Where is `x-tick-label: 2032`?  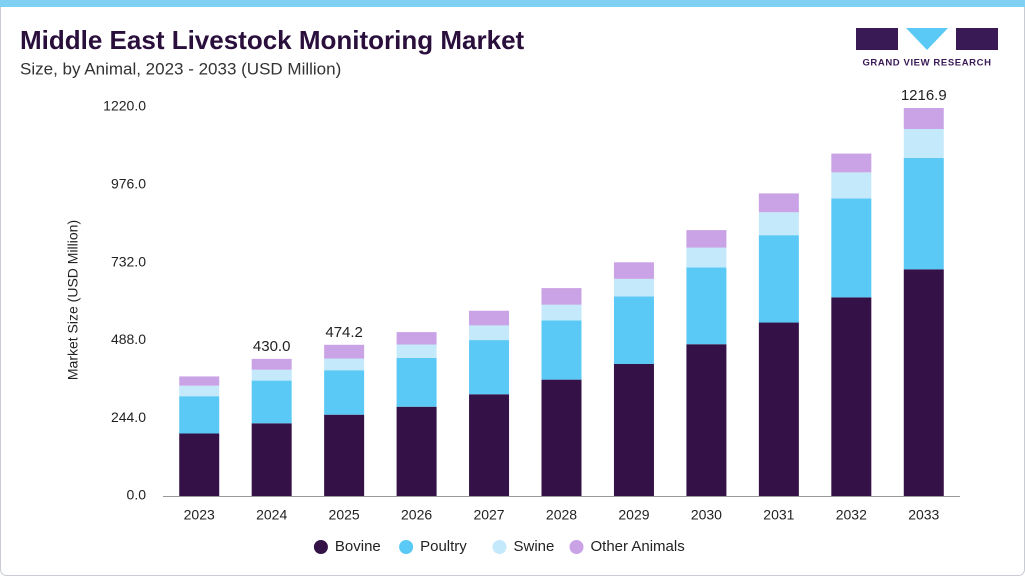 x-tick-label: 2032 is located at coordinates (851, 515).